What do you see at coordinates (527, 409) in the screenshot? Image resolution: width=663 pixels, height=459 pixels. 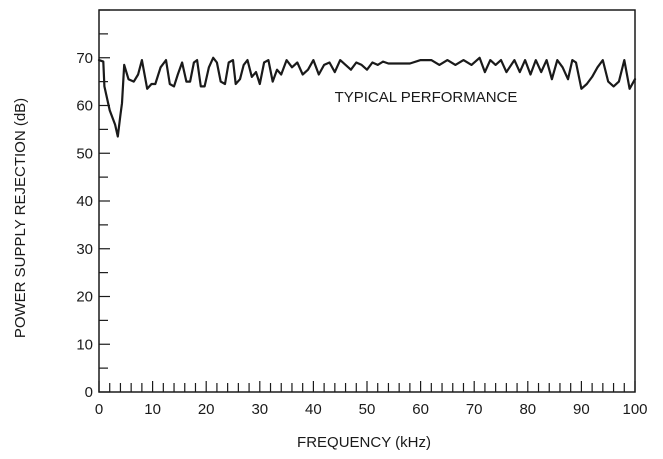 I see `x-tick-label: 80` at bounding box center [527, 409].